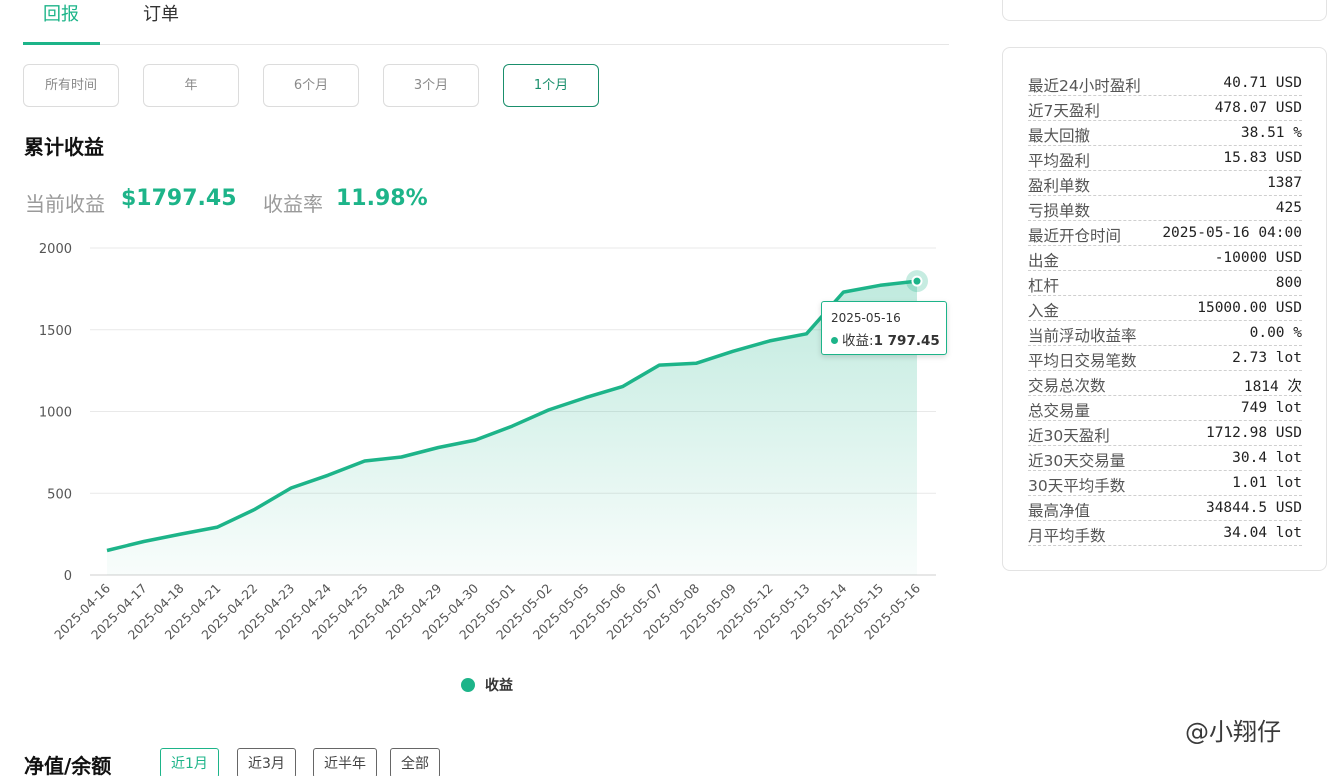 The width and height of the screenshot is (1337, 776). I want to click on stat-label: 杠杆, so click(1044, 286).